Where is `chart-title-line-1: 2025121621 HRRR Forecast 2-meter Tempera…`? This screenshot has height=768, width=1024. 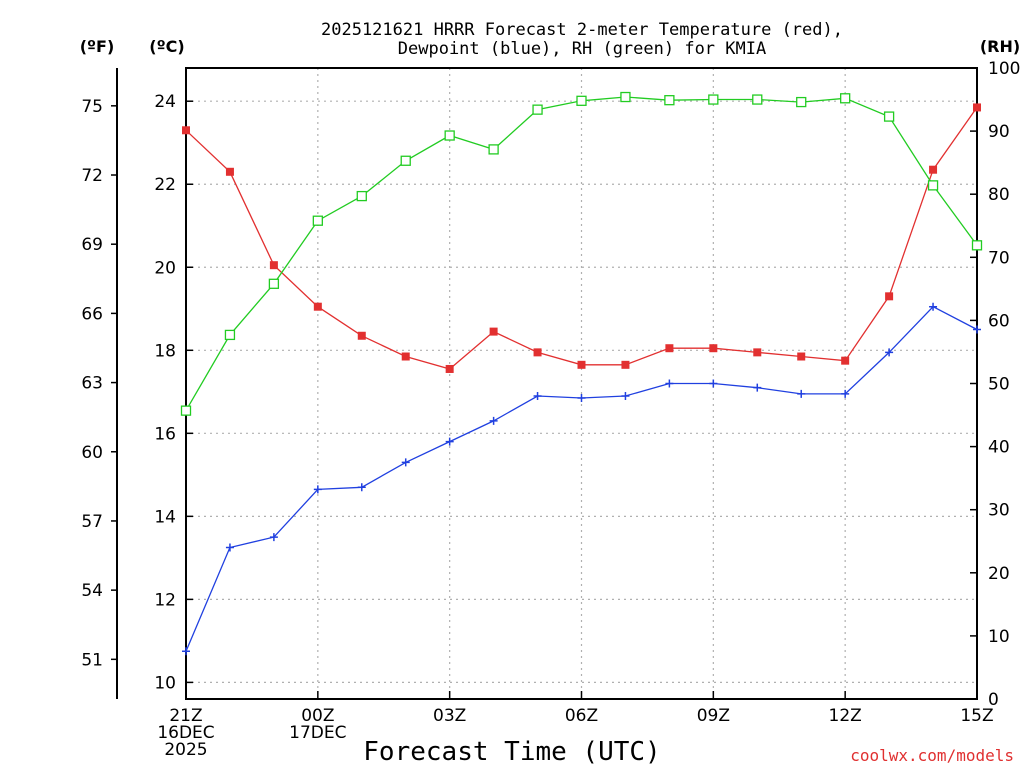
chart-title-line-1: 2025121621 HRRR Forecast 2-meter Tempera… is located at coordinates (582, 30).